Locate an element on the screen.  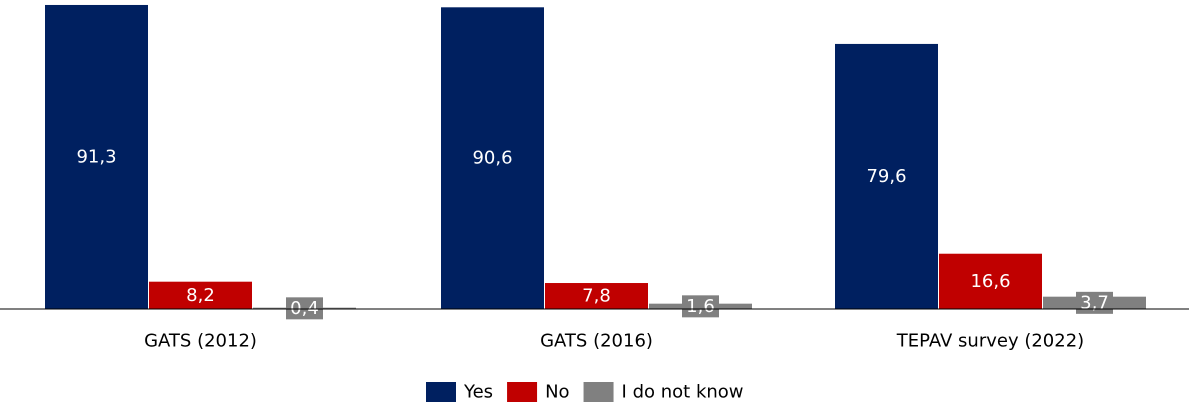
data-label: 3,7 is located at coordinates (1094, 302).